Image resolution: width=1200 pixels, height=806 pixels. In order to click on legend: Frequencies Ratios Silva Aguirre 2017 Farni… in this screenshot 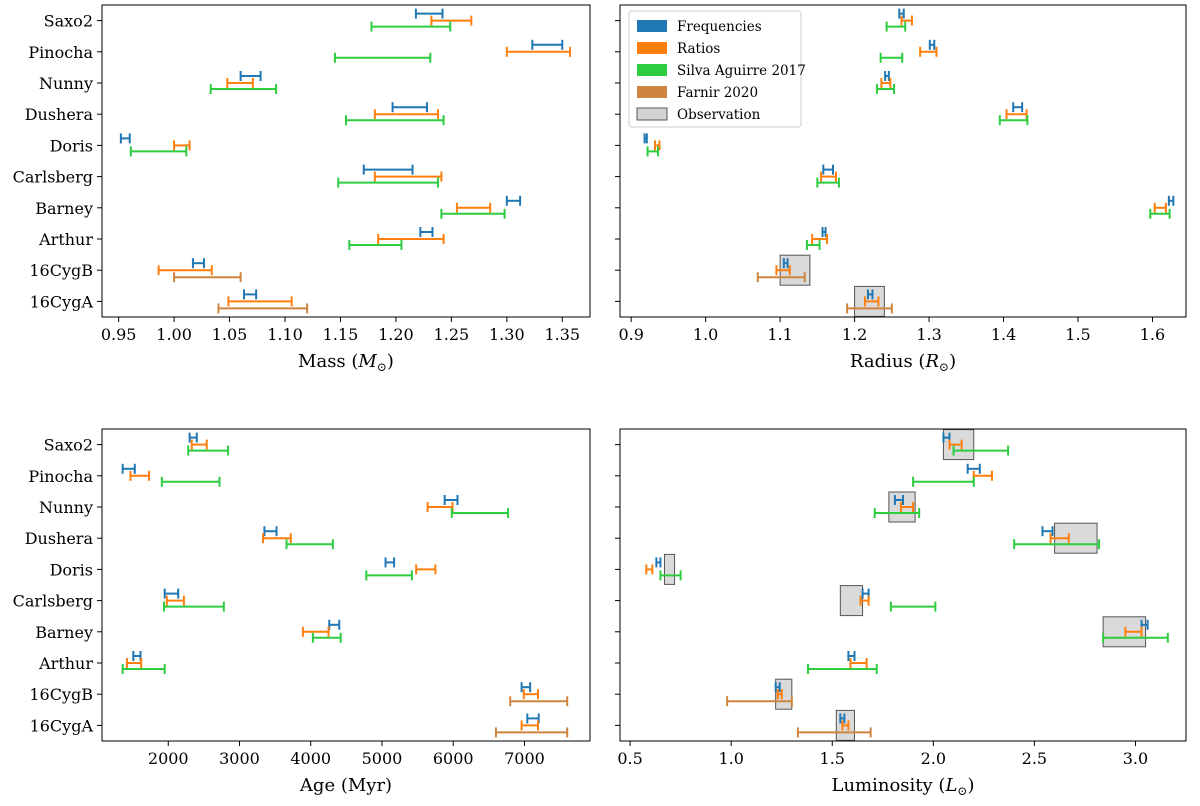, I will do `click(717, 69)`.